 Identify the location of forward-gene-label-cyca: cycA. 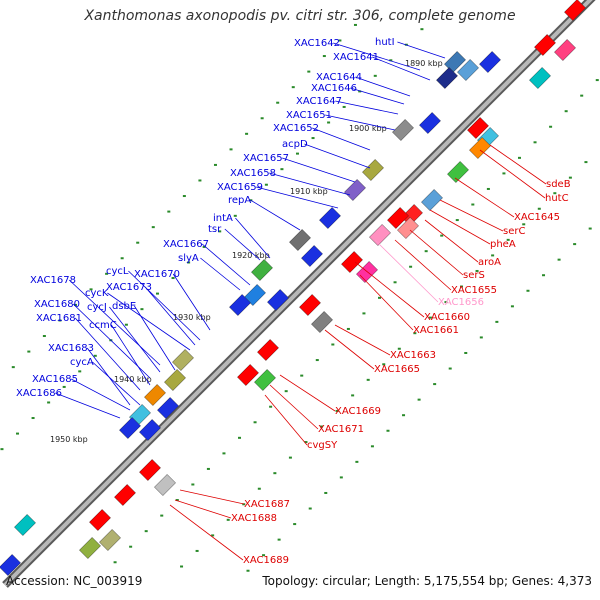
(82, 362).